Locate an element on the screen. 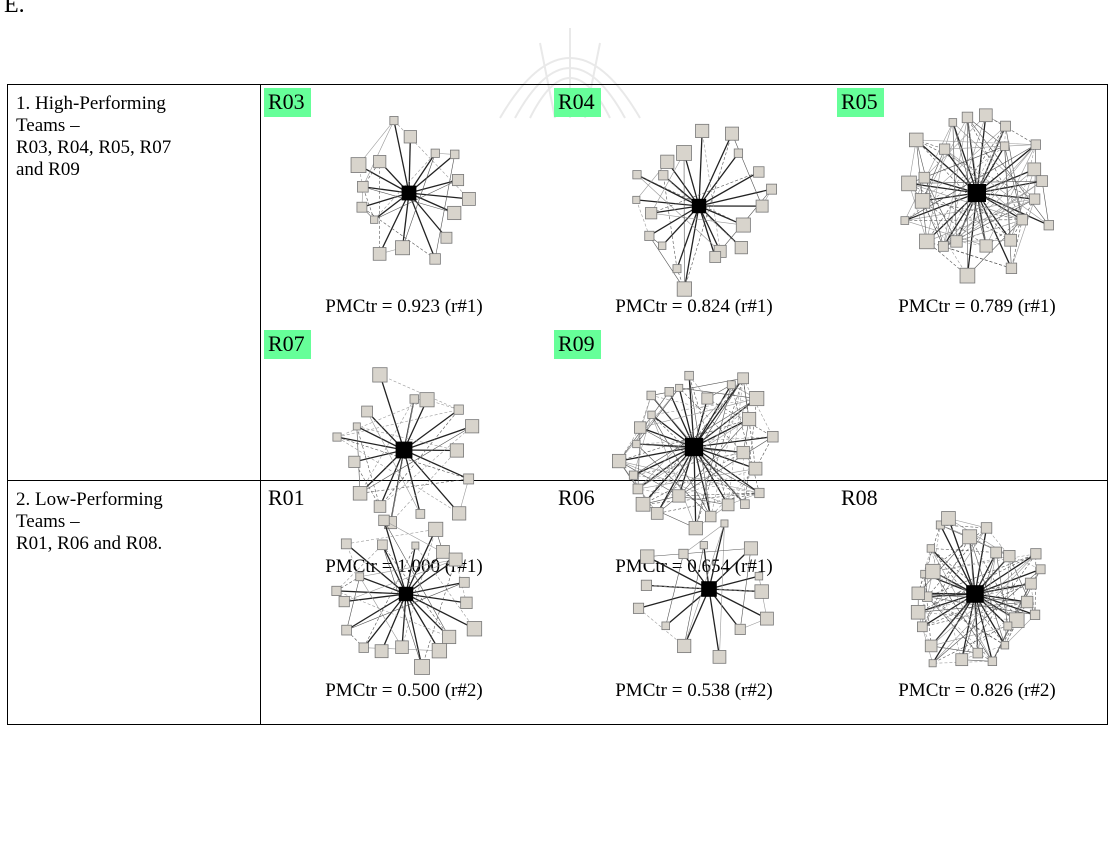 Image resolution: width=1108 pixels, height=847 pixels. label-line: 1. High-Performing is located at coordinates (91, 103).